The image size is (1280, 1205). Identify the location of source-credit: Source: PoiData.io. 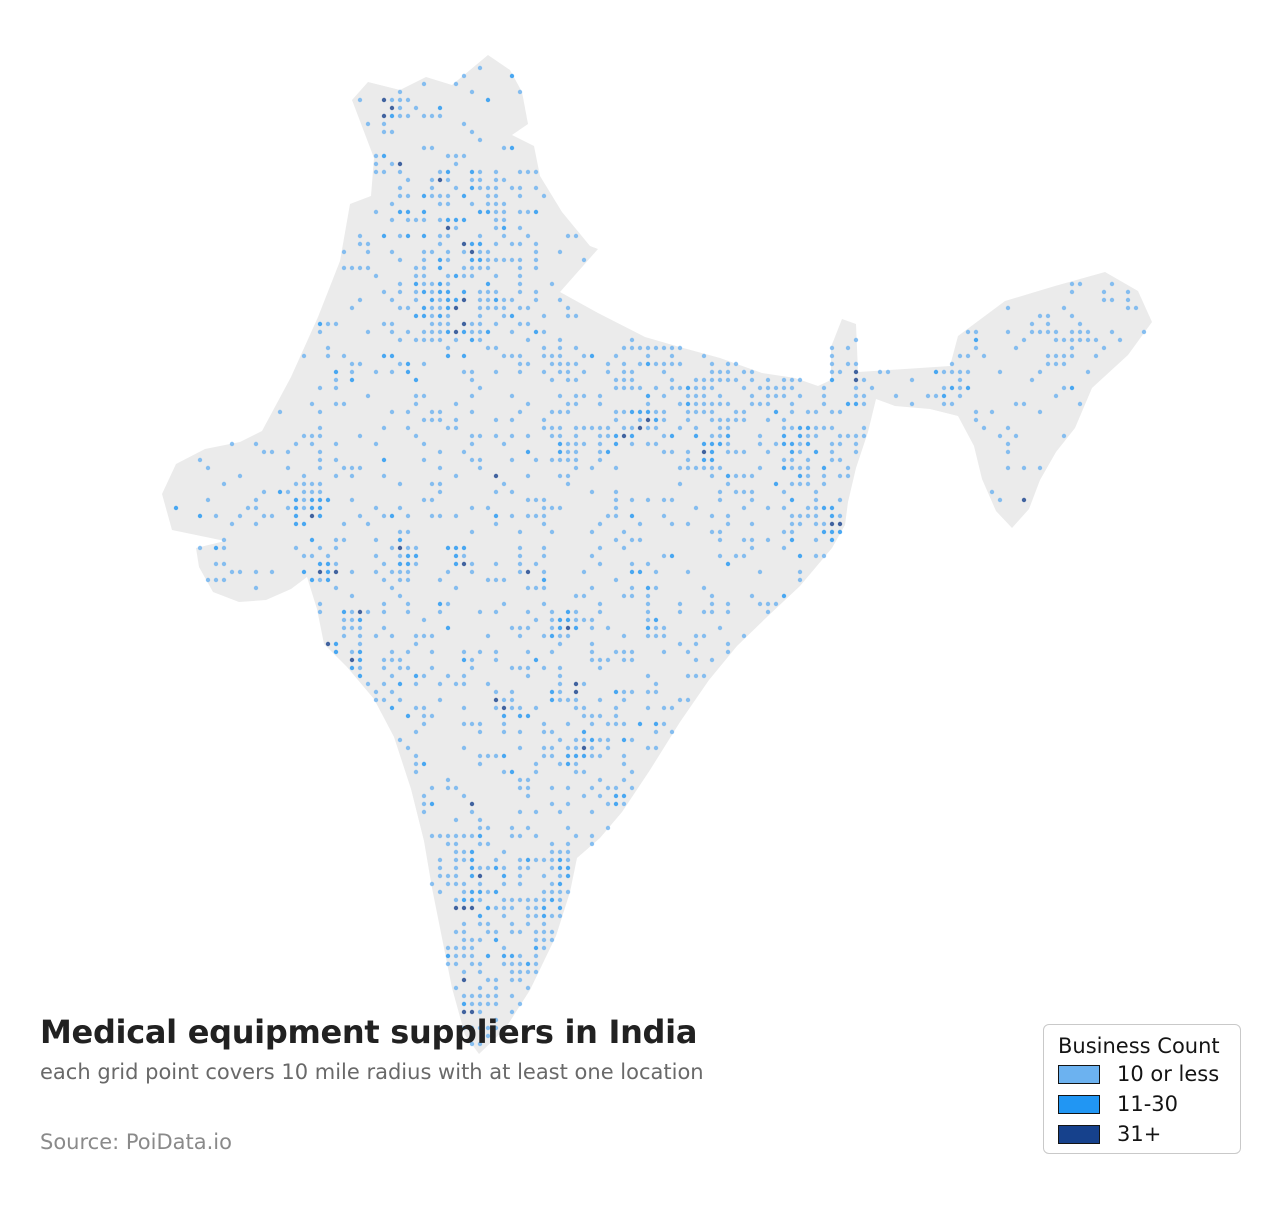
(136, 1142).